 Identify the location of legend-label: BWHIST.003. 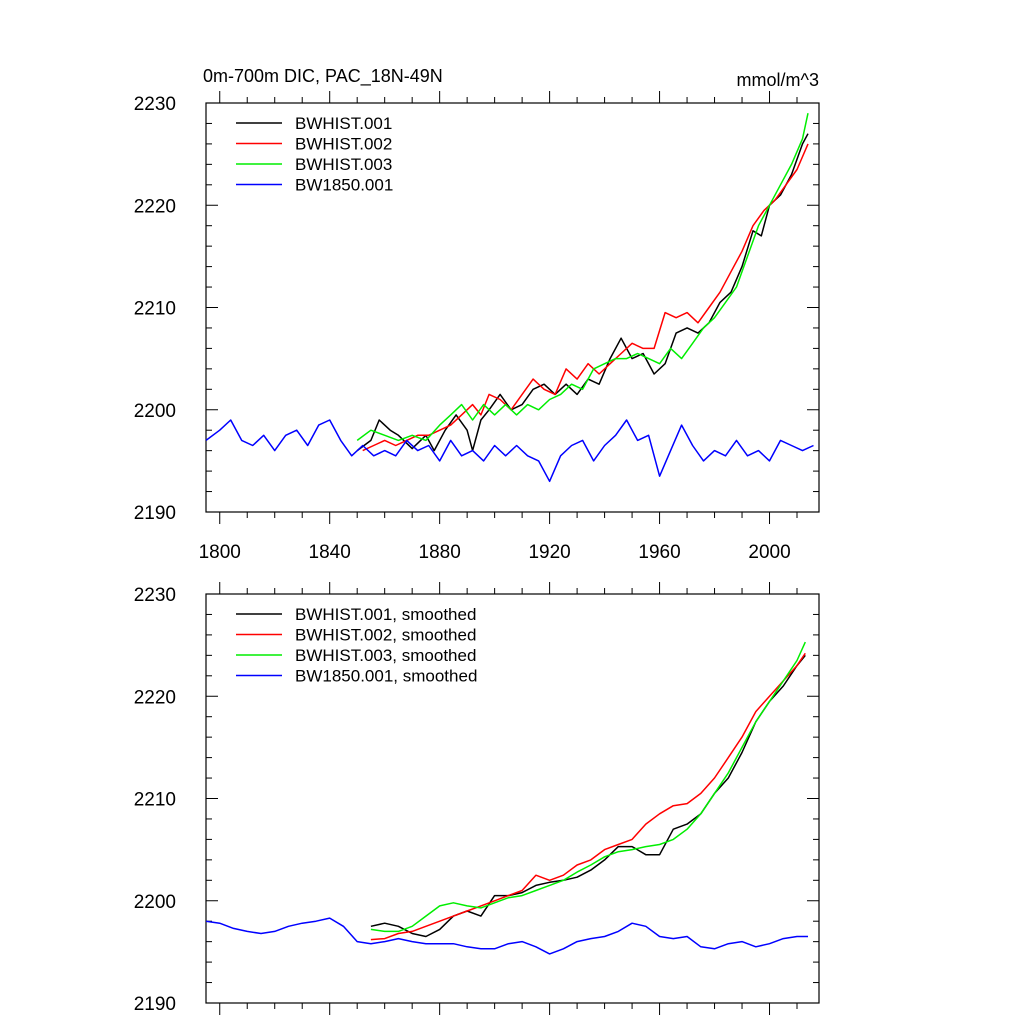
(343, 164).